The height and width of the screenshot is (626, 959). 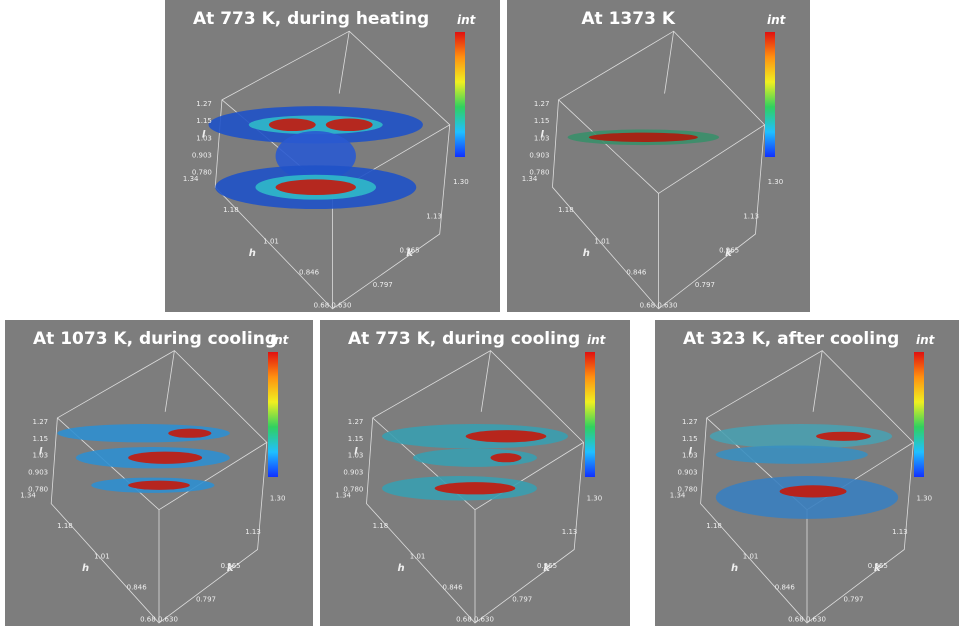 What do you see at coordinates (311, 19) in the screenshot?
I see `panel-title: At 773 K, during heating` at bounding box center [311, 19].